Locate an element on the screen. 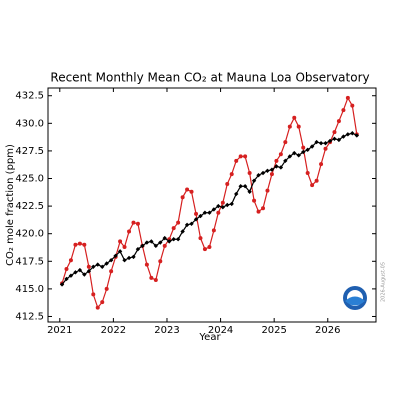  y-tick-label: 432.5 is located at coordinates (29, 96).